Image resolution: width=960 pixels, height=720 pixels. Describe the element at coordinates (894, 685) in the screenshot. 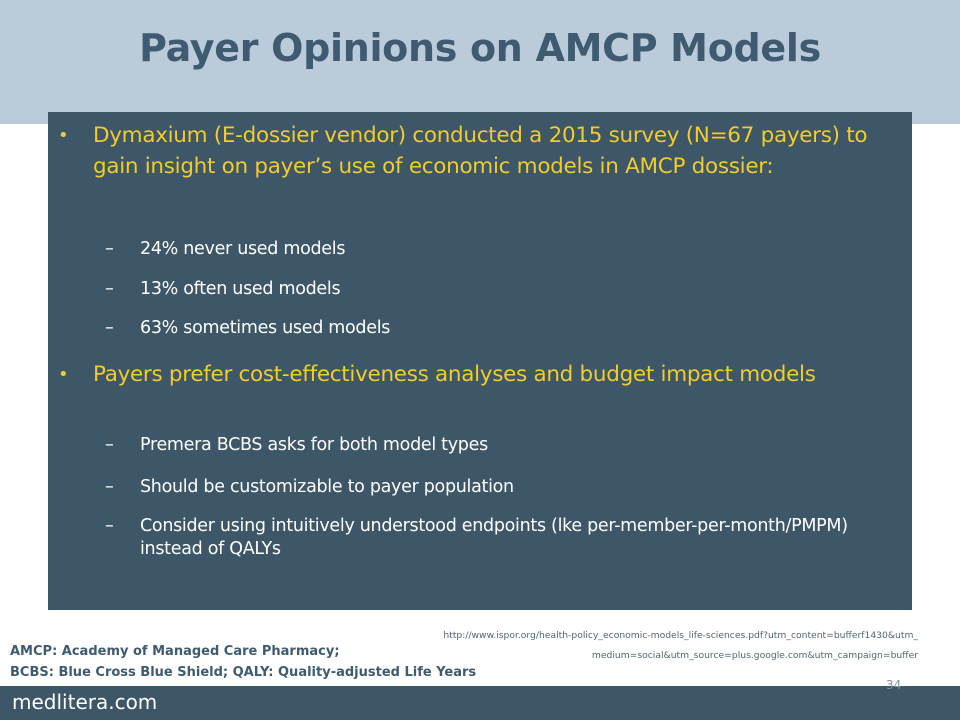

I see `slide-number: 34` at that location.